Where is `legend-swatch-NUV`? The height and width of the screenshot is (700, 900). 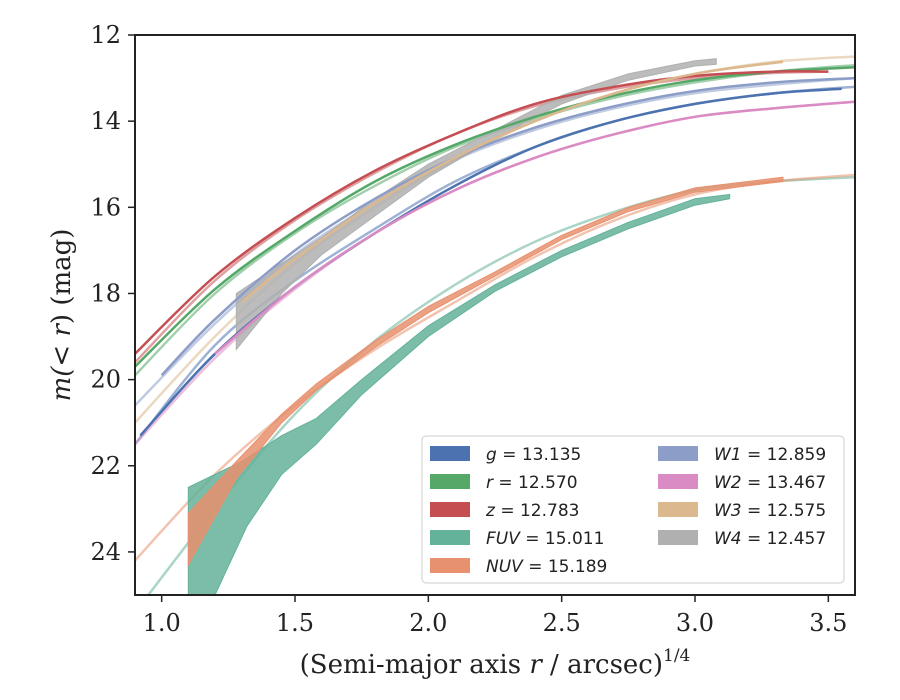 legend-swatch-NUV is located at coordinates (450, 565).